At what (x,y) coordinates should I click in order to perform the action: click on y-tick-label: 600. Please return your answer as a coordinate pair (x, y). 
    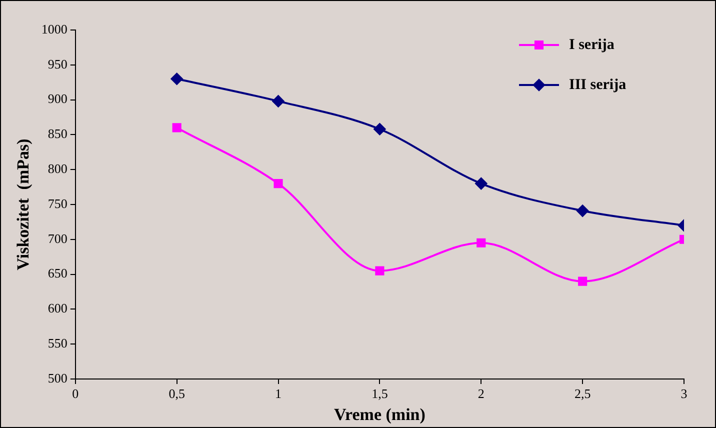
    Looking at the image, I should click on (58, 308).